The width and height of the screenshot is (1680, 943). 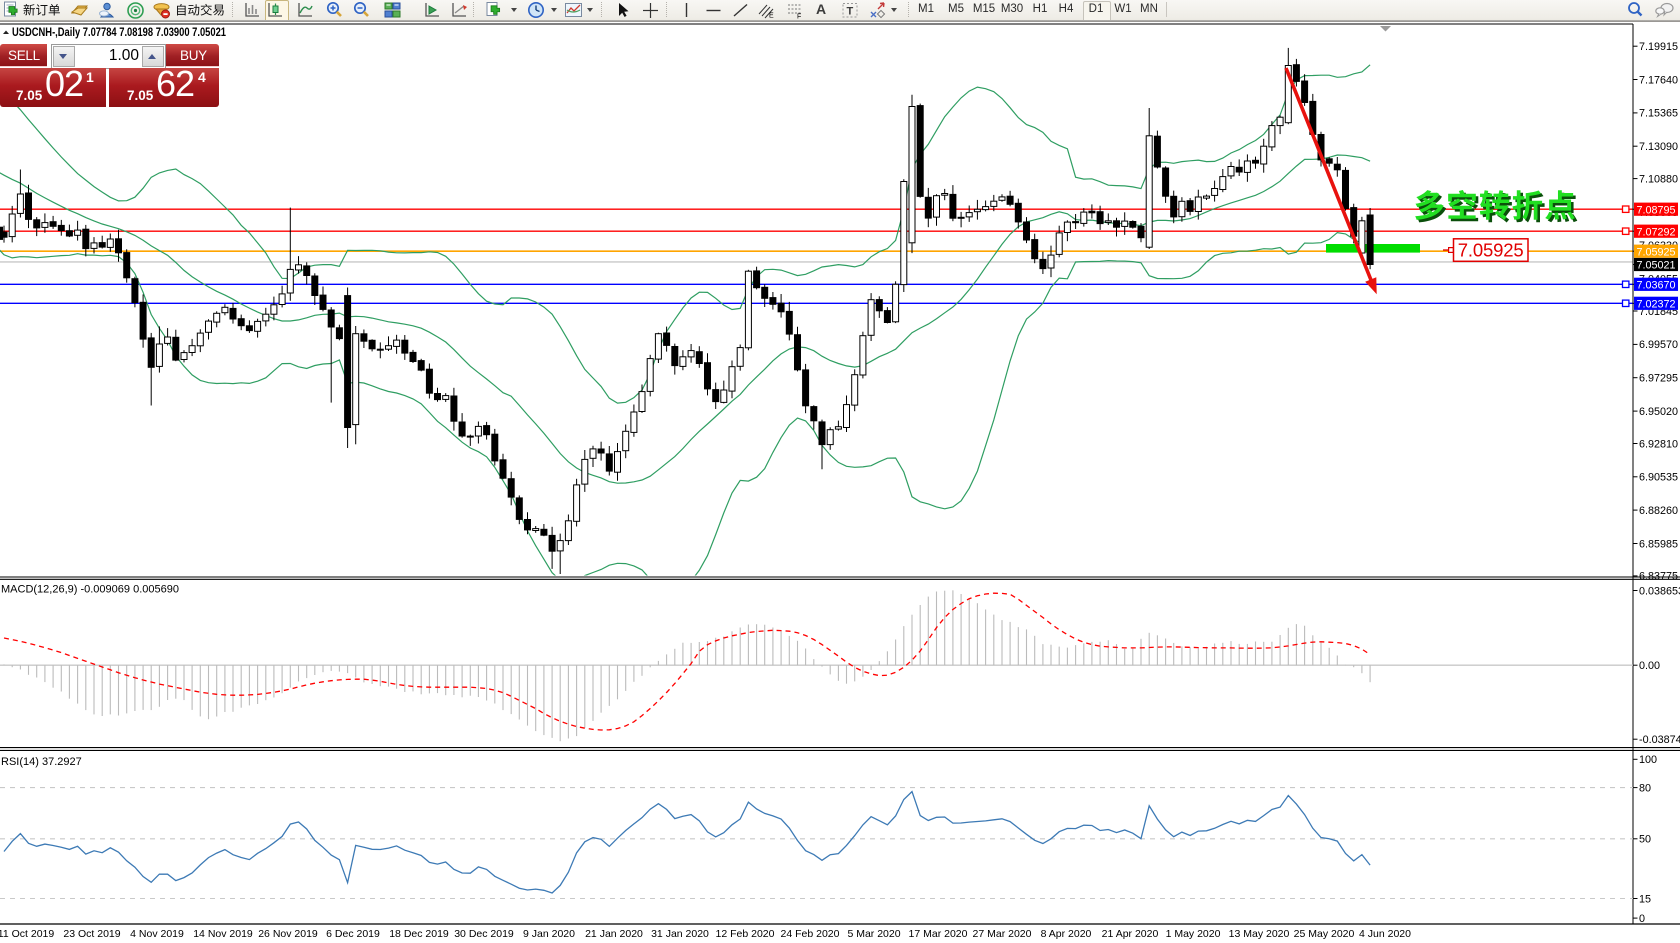 What do you see at coordinates (1658, 47) in the screenshot?
I see `svg-text: 7.19915` at bounding box center [1658, 47].